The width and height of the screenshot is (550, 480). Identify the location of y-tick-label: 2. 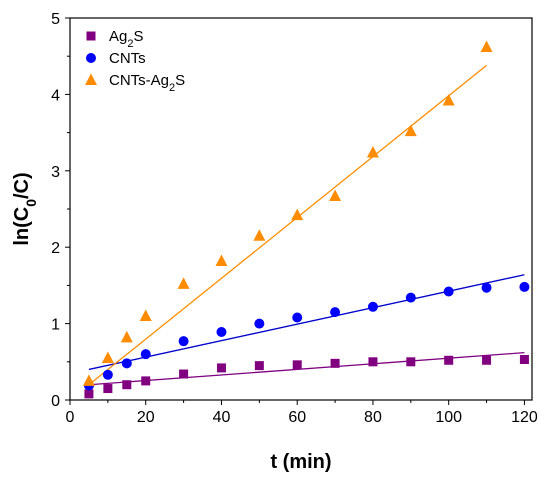
(55, 248).